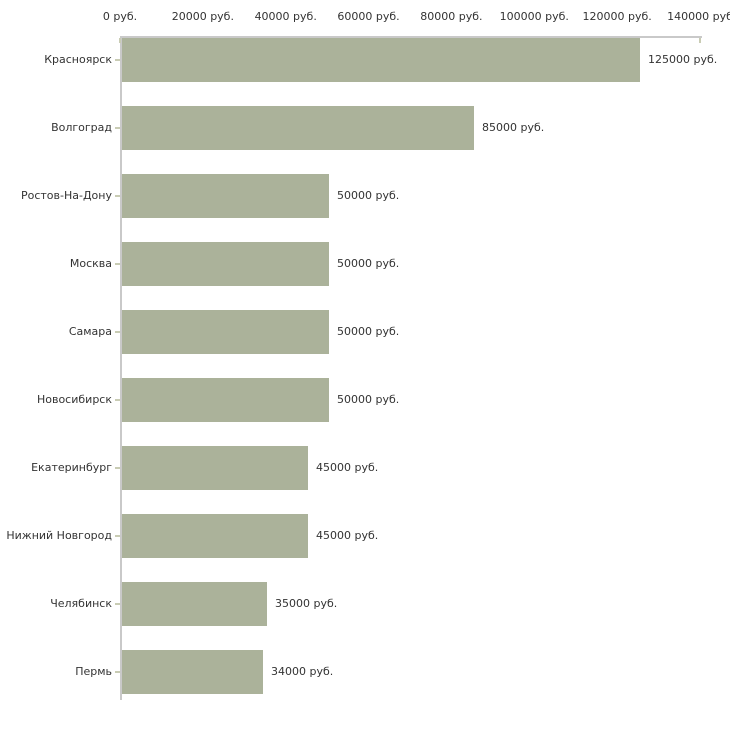  Describe the element at coordinates (534, 16) in the screenshot. I see `x-axis-tick-label: 100000 руб.` at that location.